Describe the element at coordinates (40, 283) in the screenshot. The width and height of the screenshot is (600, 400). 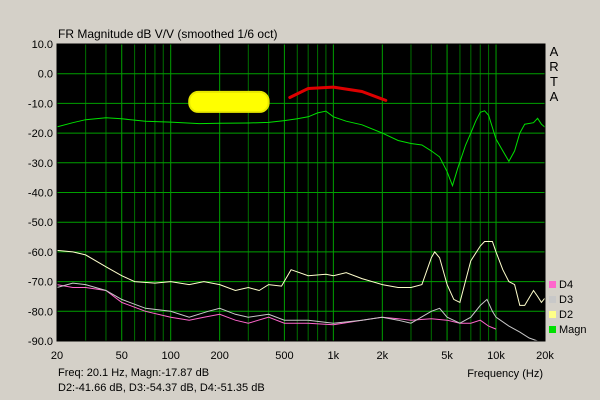
I see `y-tick-label: -70.0` at that location.